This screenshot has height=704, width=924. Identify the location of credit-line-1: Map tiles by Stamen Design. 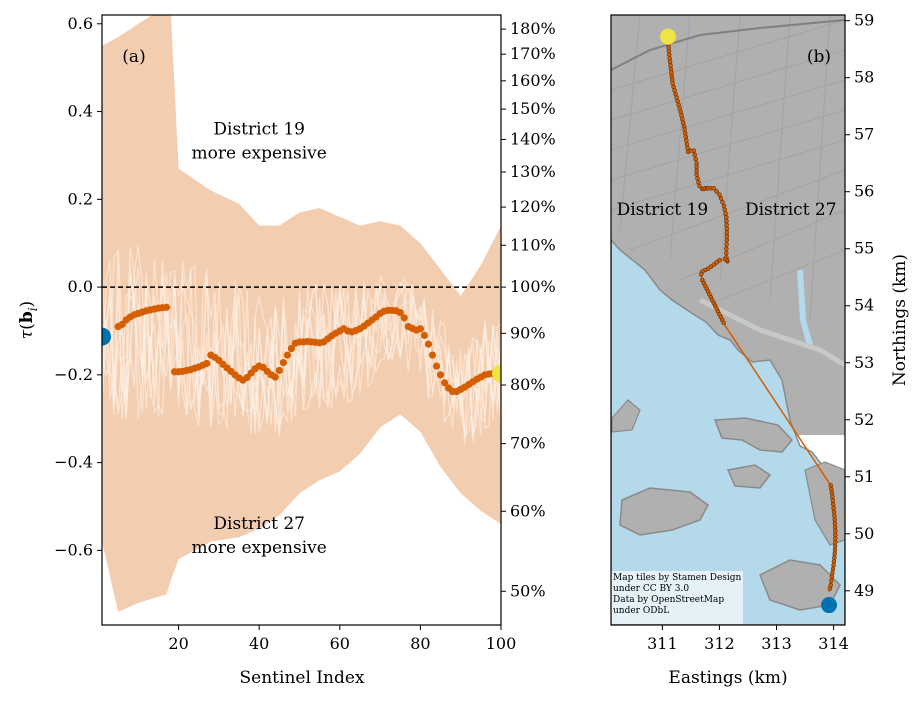
(677, 578).